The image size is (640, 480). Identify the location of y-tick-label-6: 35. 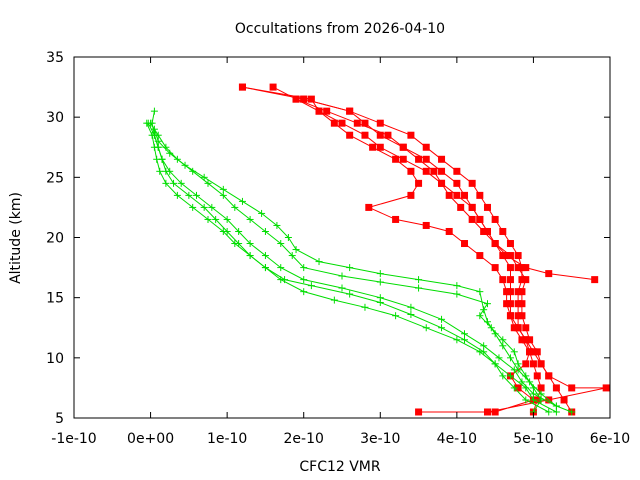
(55, 58).